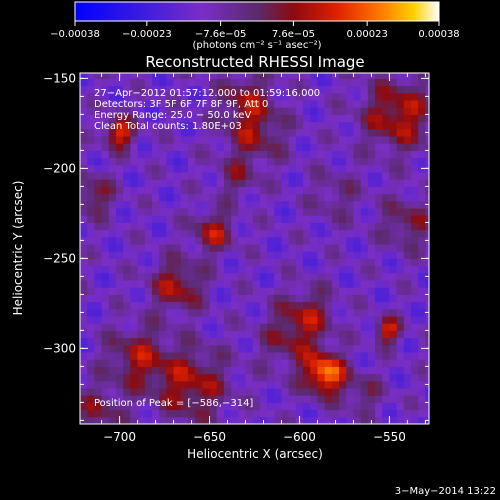  I want to click on annotation-energy: Energy Range: 25.0 − 50.0 keV, so click(172, 115).